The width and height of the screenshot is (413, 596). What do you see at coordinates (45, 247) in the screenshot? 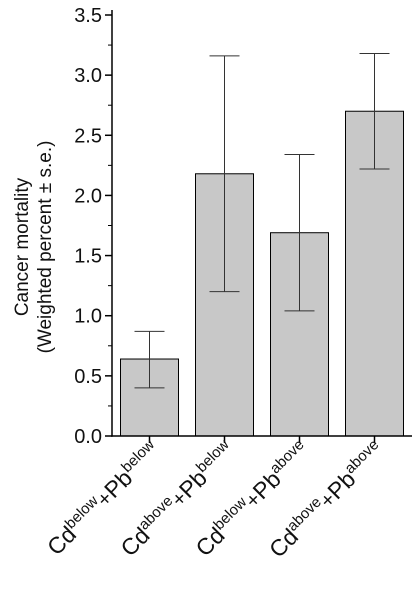
I see `y-axis-title-line2: (Weighted percent ± s.e.)` at bounding box center [45, 247].